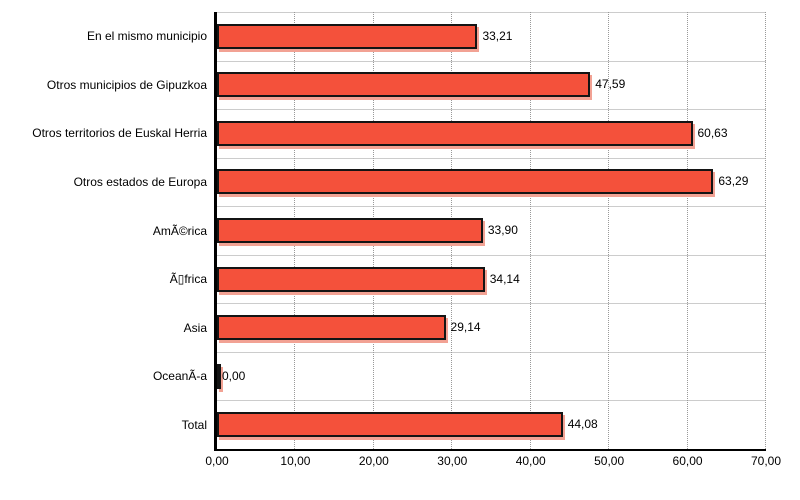 This screenshot has height=500, width=800. I want to click on x-tick-label: 30,00, so click(452, 461).